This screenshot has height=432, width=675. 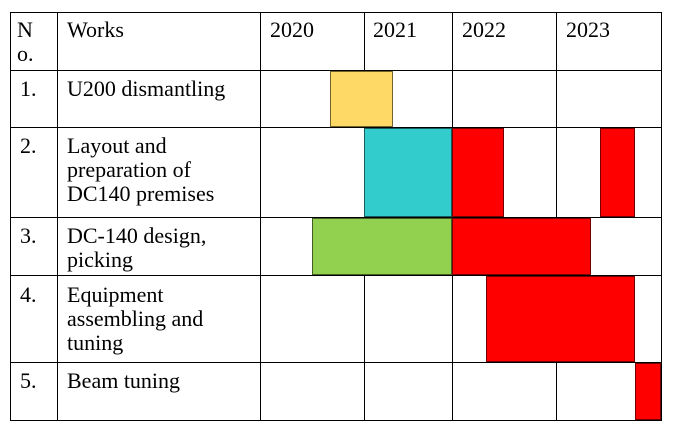 What do you see at coordinates (292, 29) in the screenshot?
I see `header-year-2020: 2020` at bounding box center [292, 29].